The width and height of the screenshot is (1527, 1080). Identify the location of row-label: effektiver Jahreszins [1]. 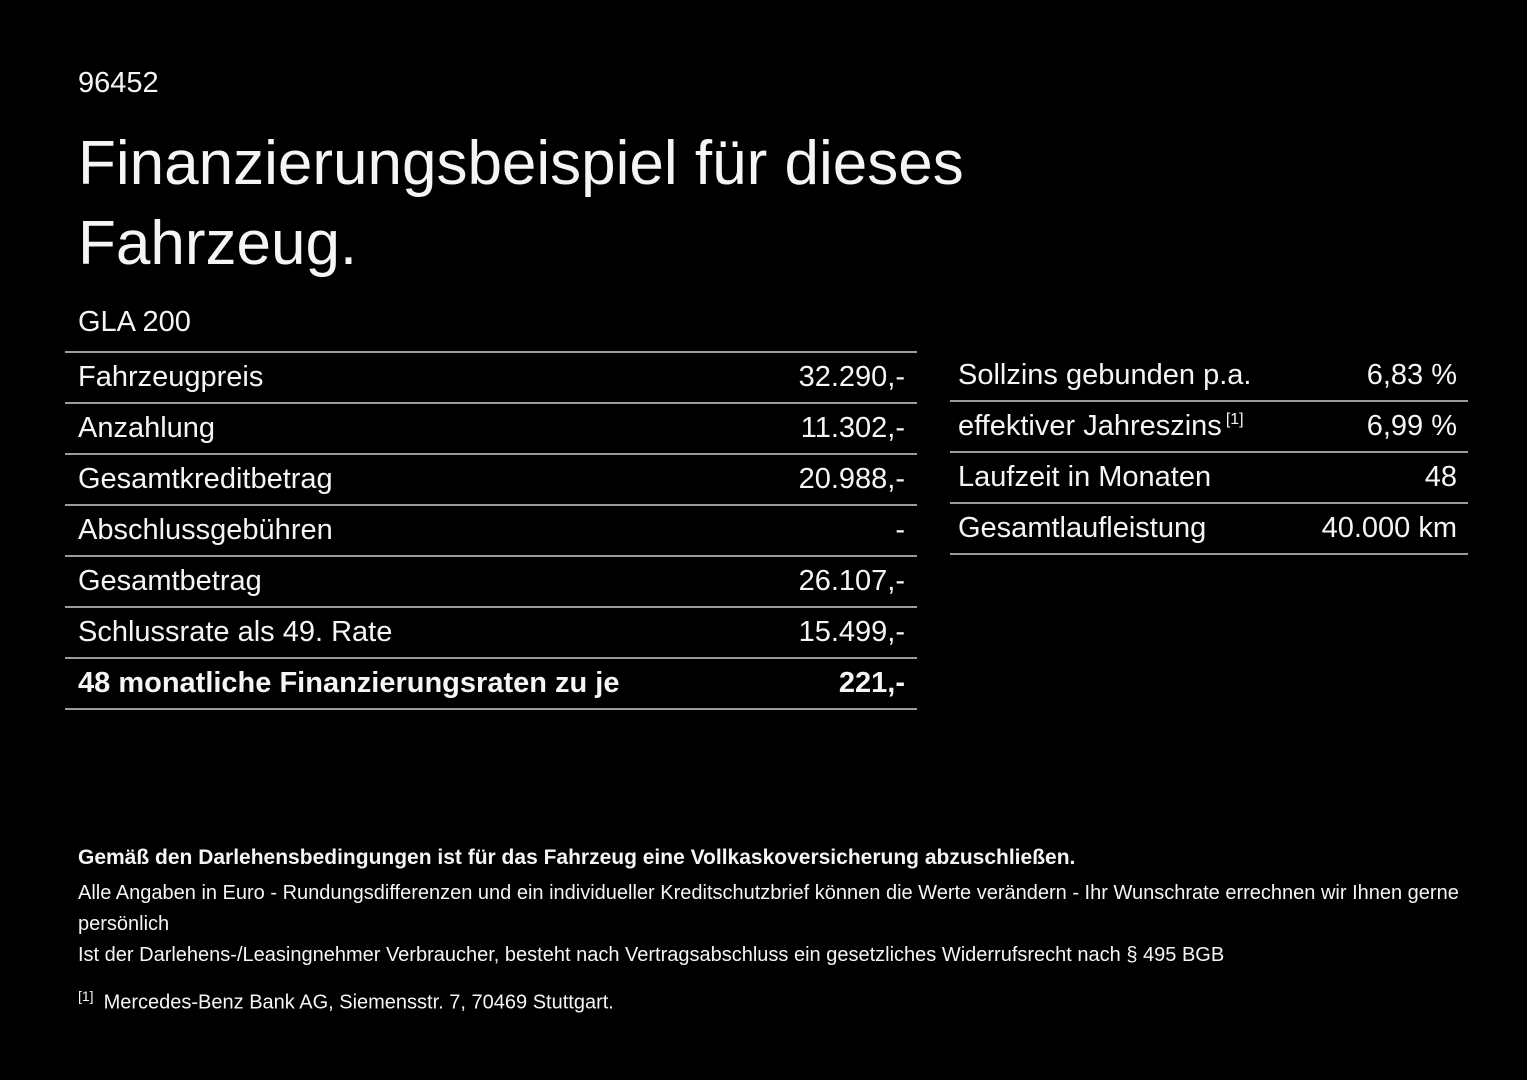
(1101, 426).